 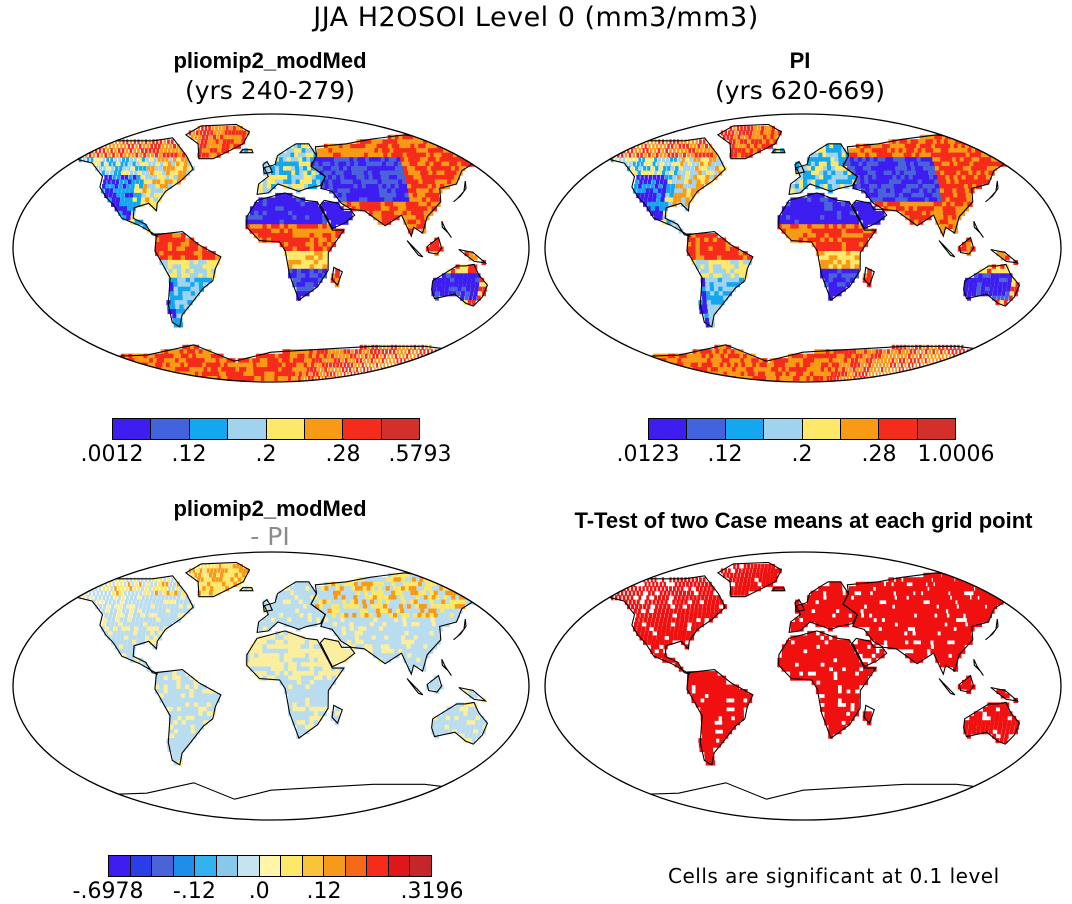 What do you see at coordinates (112, 454) in the screenshot?
I see `colorbar-label: .0012` at bounding box center [112, 454].